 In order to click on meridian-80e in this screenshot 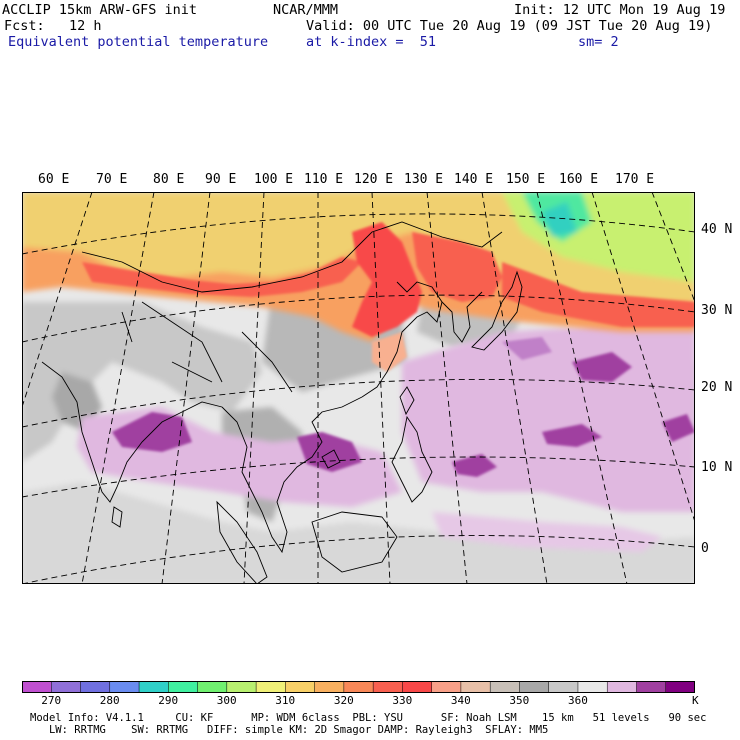, I will do `click(118, 388)`.